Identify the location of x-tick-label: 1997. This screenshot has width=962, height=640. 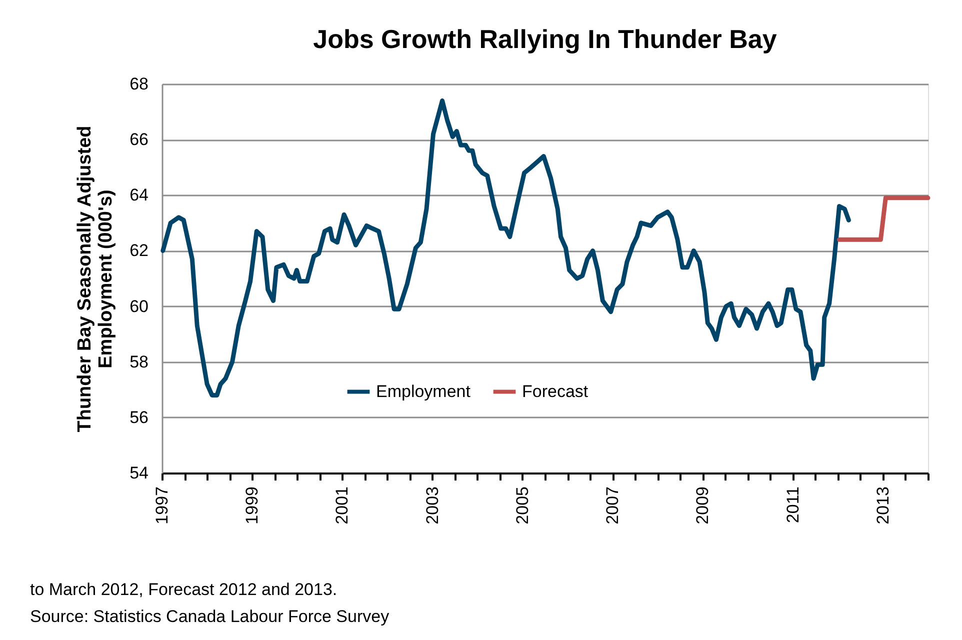
(162, 505).